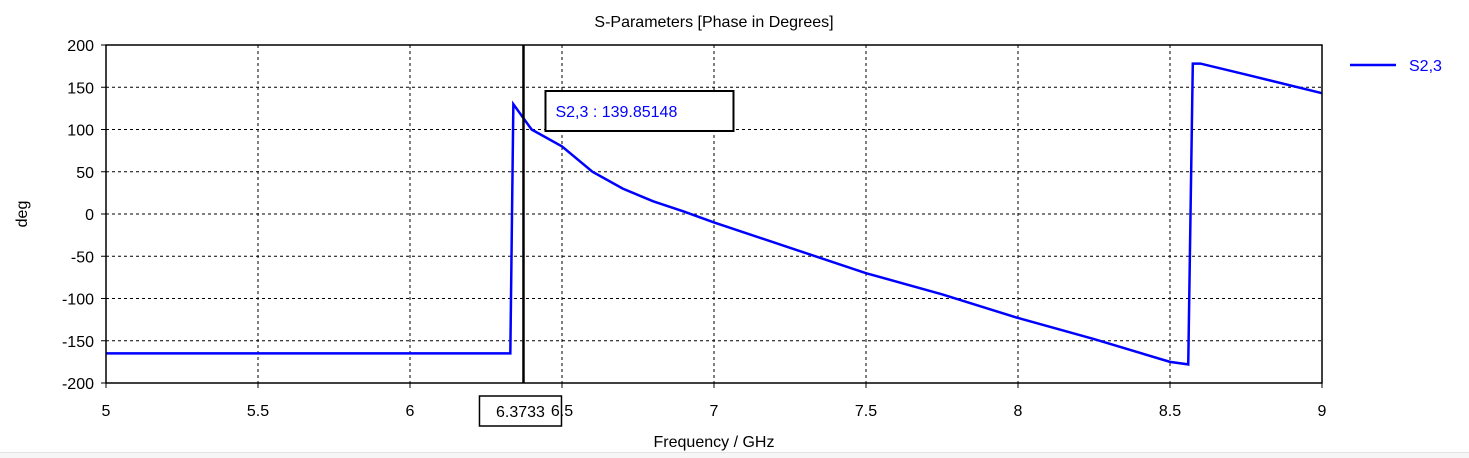 Image resolution: width=1469 pixels, height=458 pixels. I want to click on marker-x-label: 6.3733, so click(520, 412).